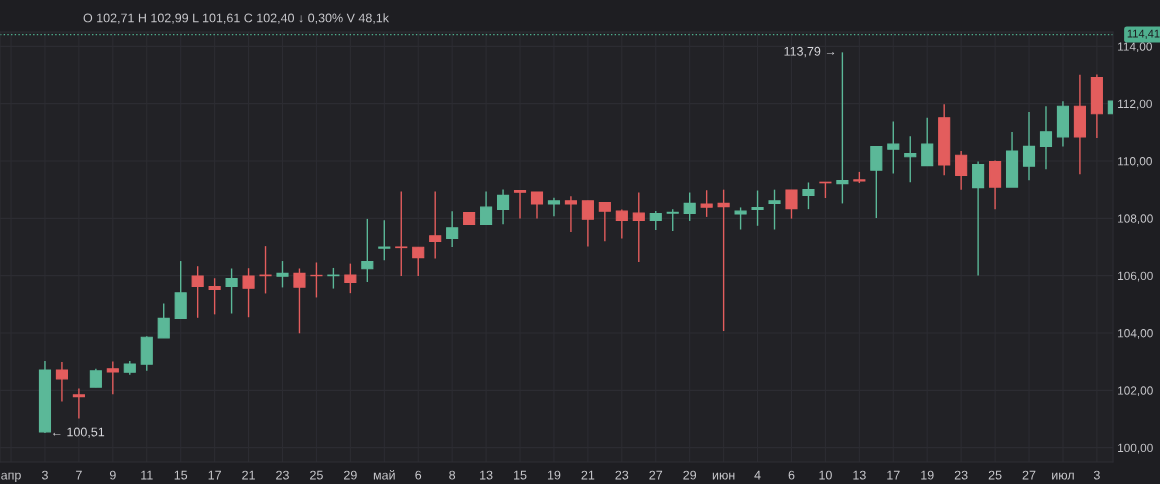 This screenshot has width=1160, height=484. Describe the element at coordinates (384, 475) in the screenshot. I see `x-tick-label: май` at that location.